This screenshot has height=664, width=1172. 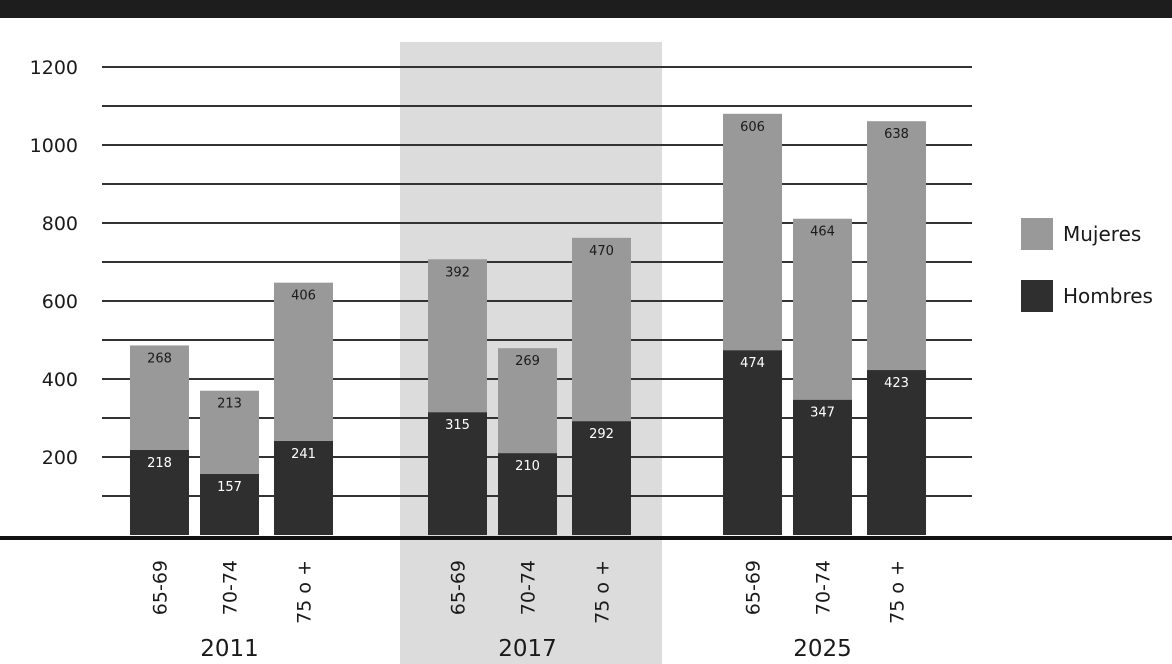 What do you see at coordinates (303, 296) in the screenshot?
I see `value-label-mujeres: 406` at bounding box center [303, 296].